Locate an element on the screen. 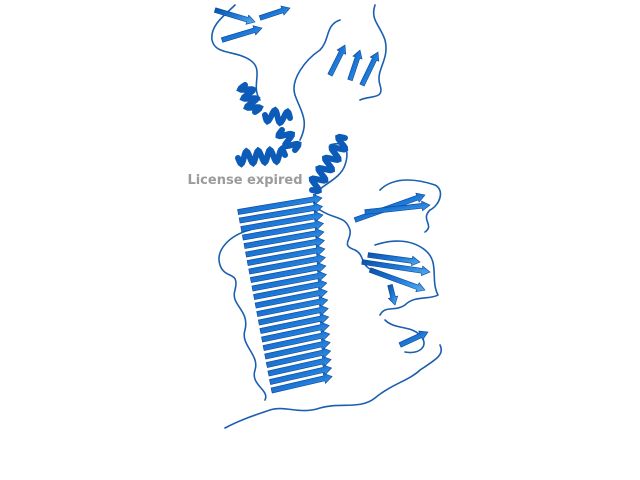 This screenshot has height=480, width=640. alpha-helices is located at coordinates (292, 138).